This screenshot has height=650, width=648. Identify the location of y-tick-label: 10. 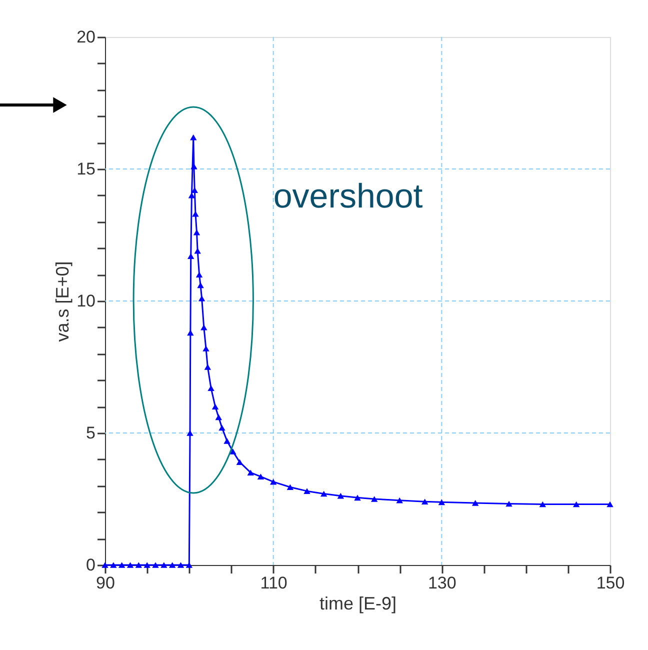
(86, 301).